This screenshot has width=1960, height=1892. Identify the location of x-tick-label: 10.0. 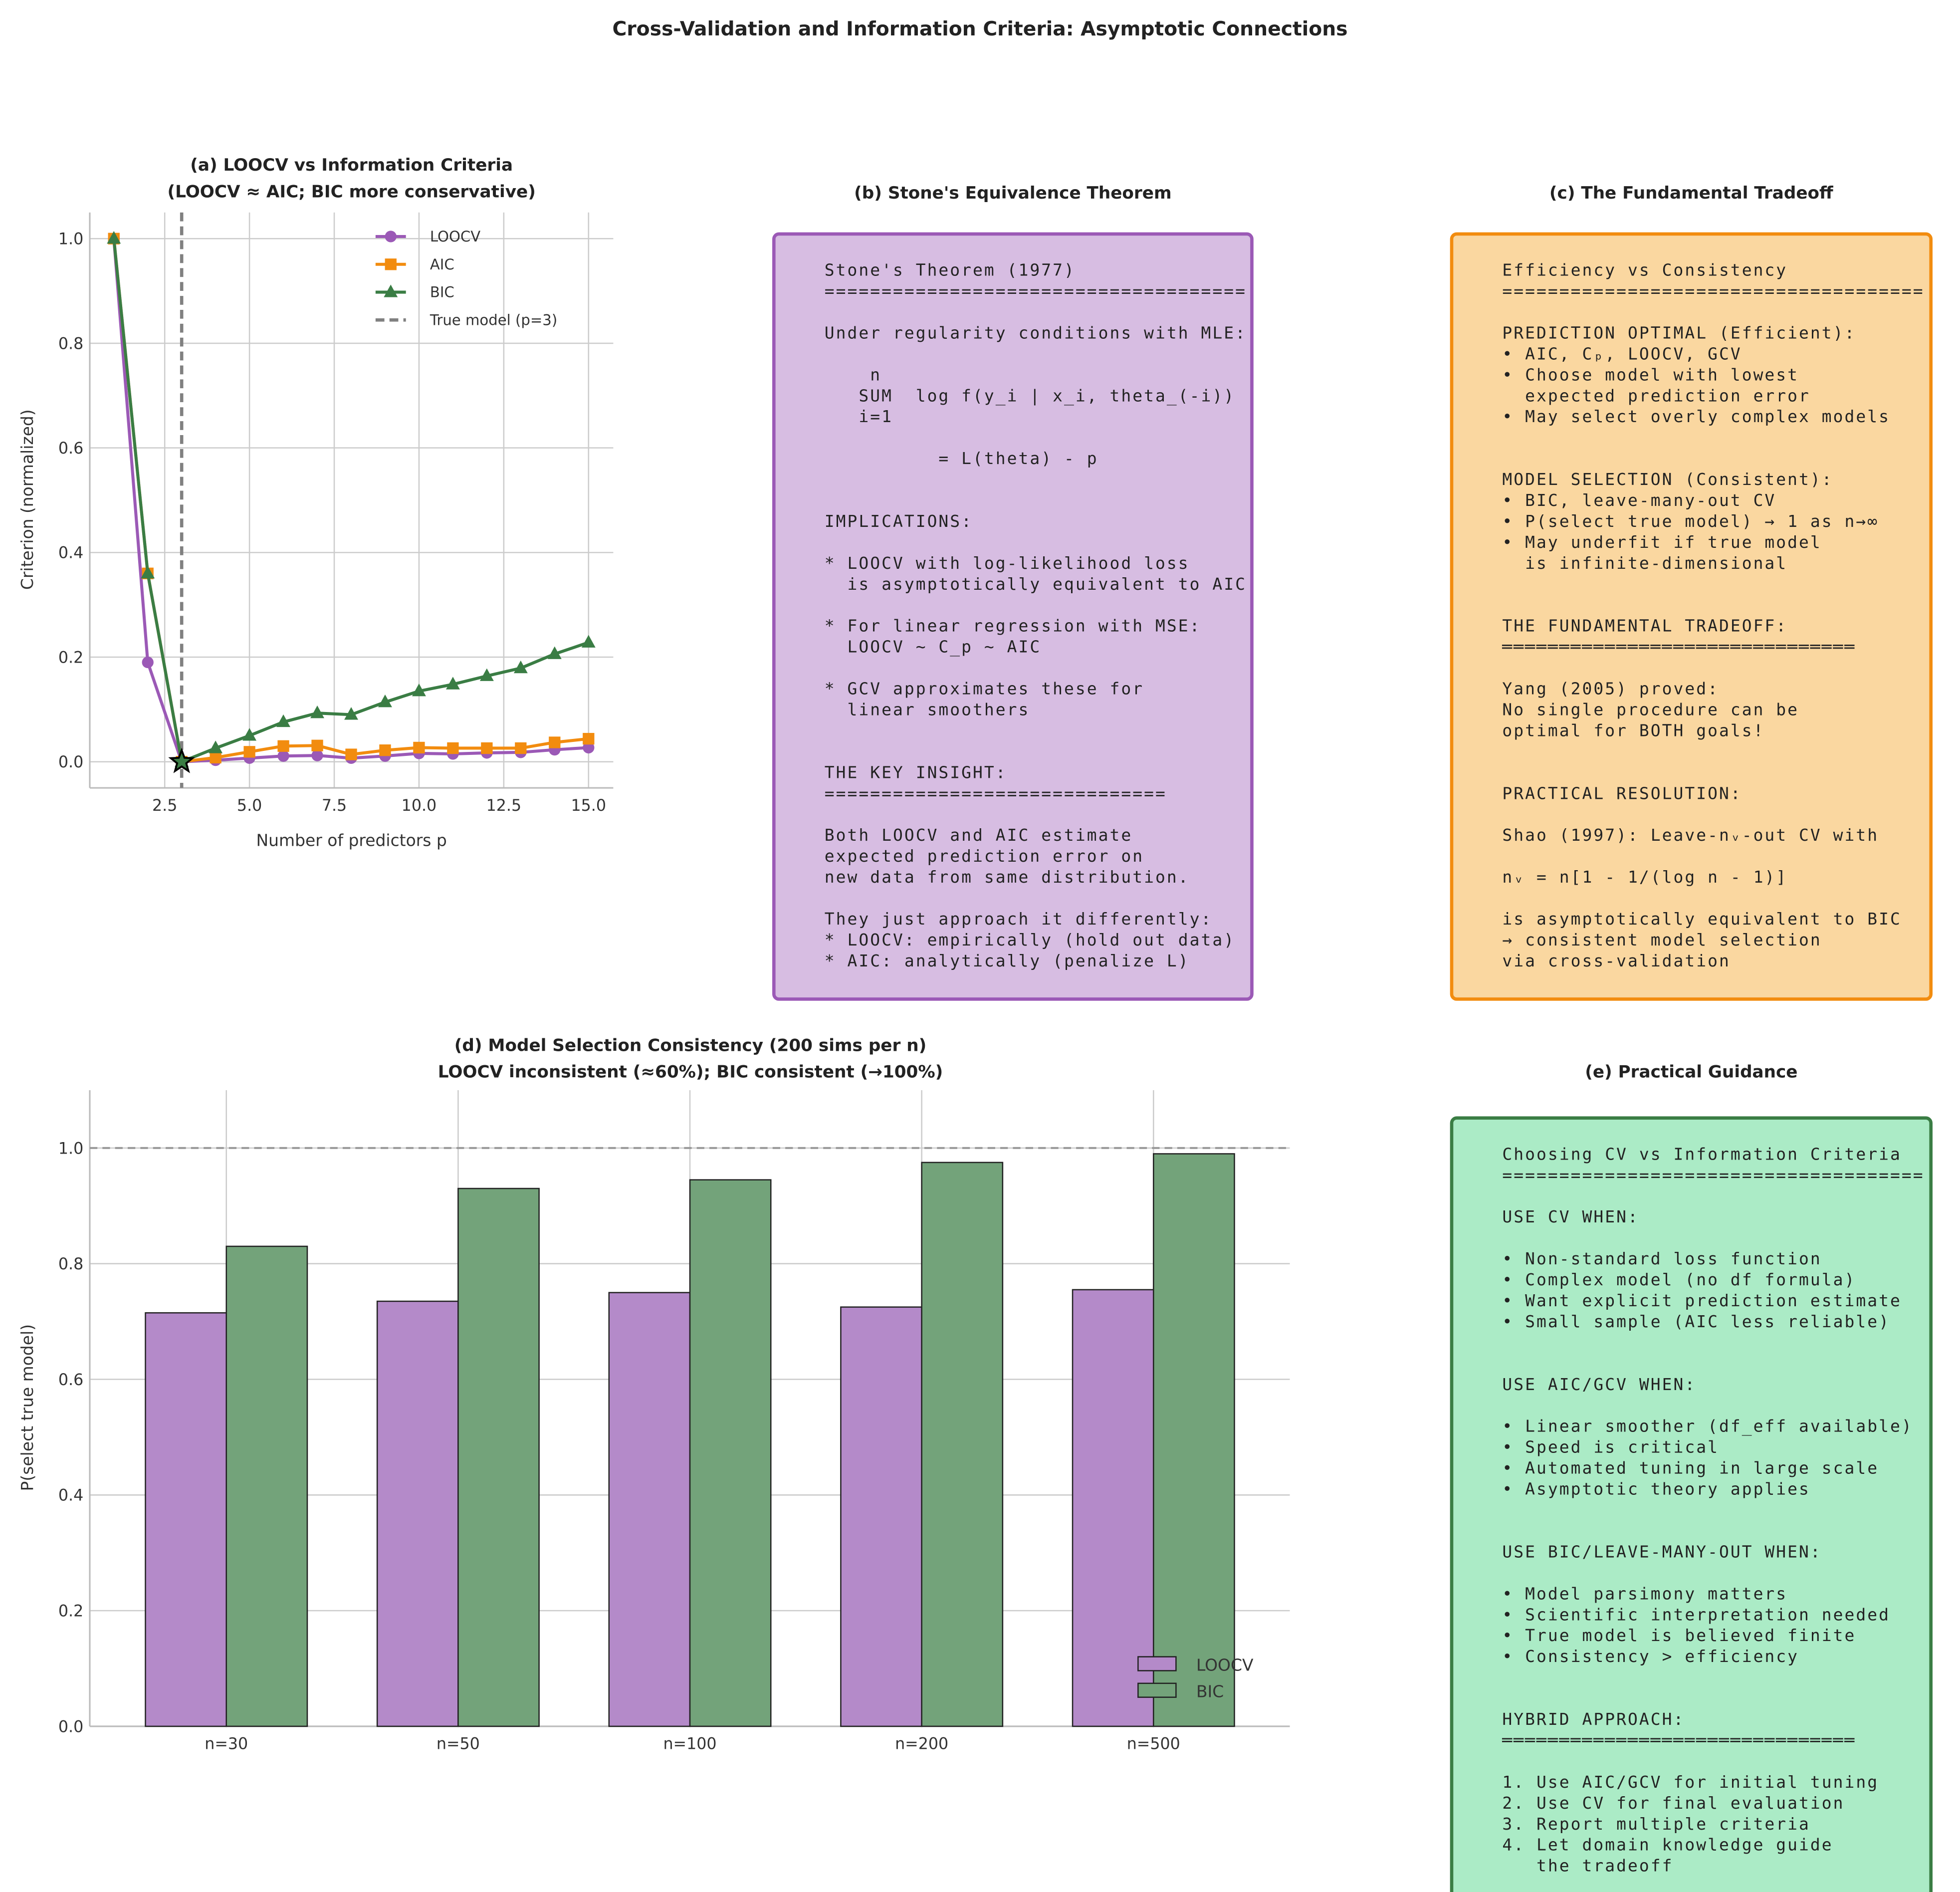
(419, 806).